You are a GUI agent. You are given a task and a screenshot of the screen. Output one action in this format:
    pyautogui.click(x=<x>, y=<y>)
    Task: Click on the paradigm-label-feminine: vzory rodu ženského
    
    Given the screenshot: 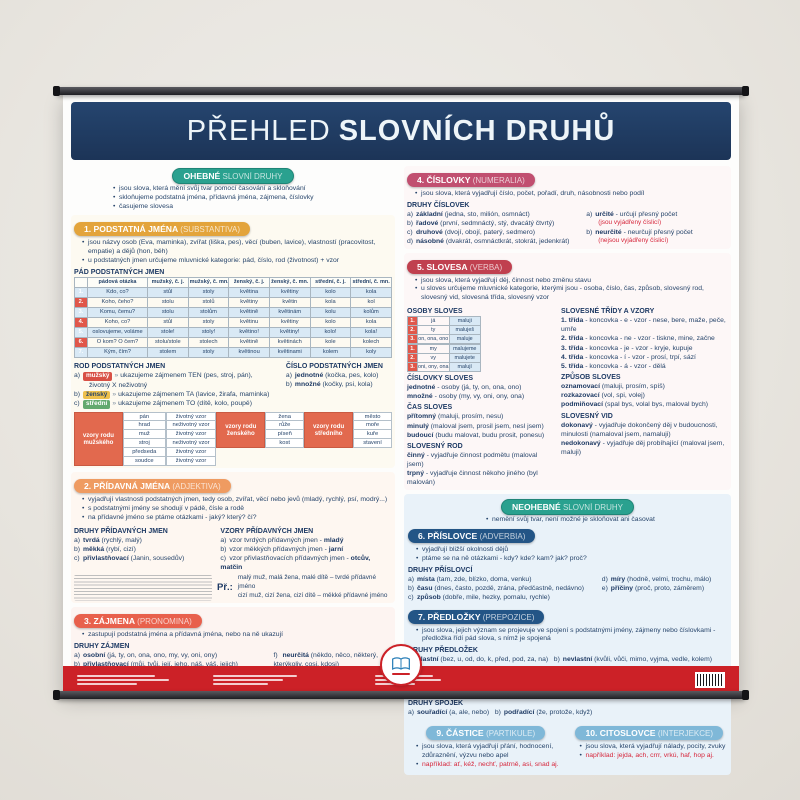 What is the action you would take?
    pyautogui.click(x=241, y=430)
    